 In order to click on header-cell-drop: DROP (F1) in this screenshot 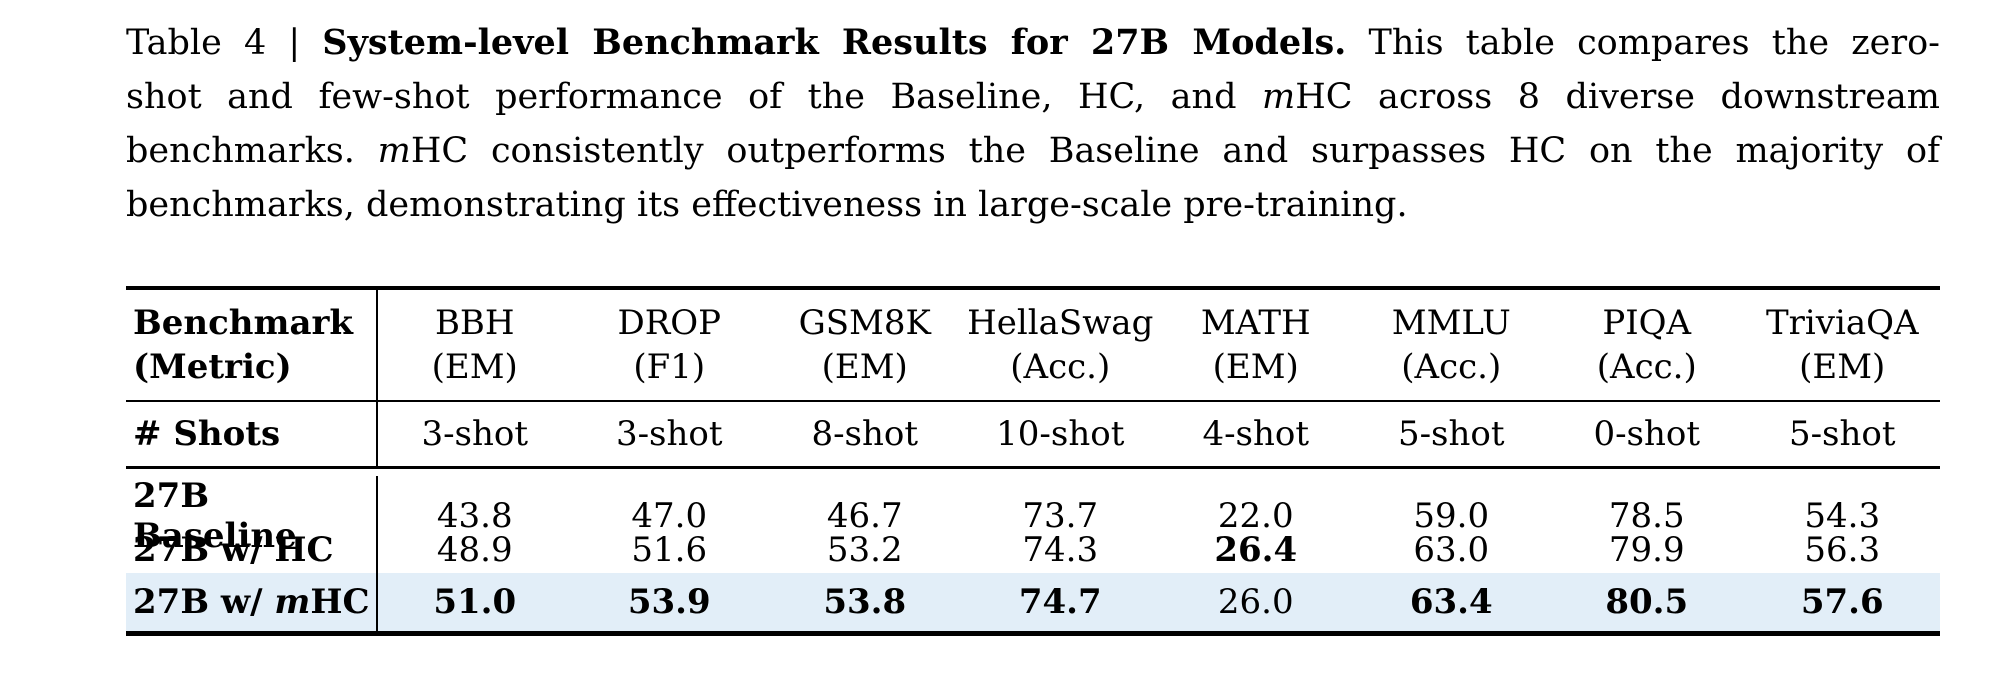, I will do `click(670, 345)`.